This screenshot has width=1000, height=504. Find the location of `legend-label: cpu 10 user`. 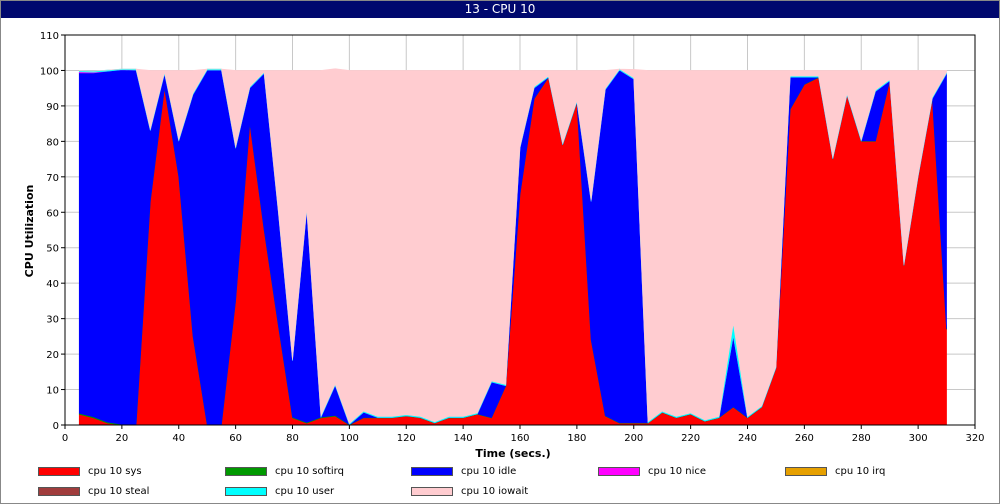

legend-label: cpu 10 user is located at coordinates (305, 491).